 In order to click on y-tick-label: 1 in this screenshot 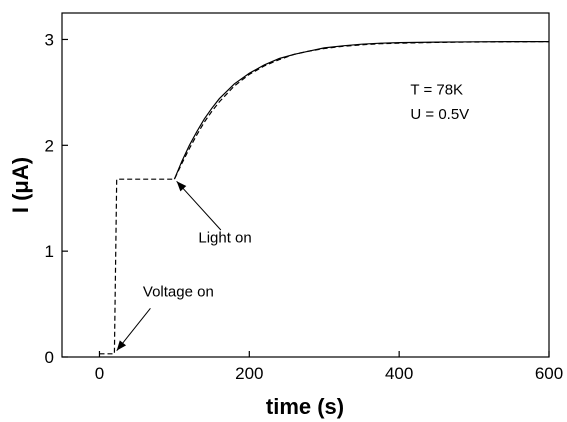, I will do `click(49, 251)`.